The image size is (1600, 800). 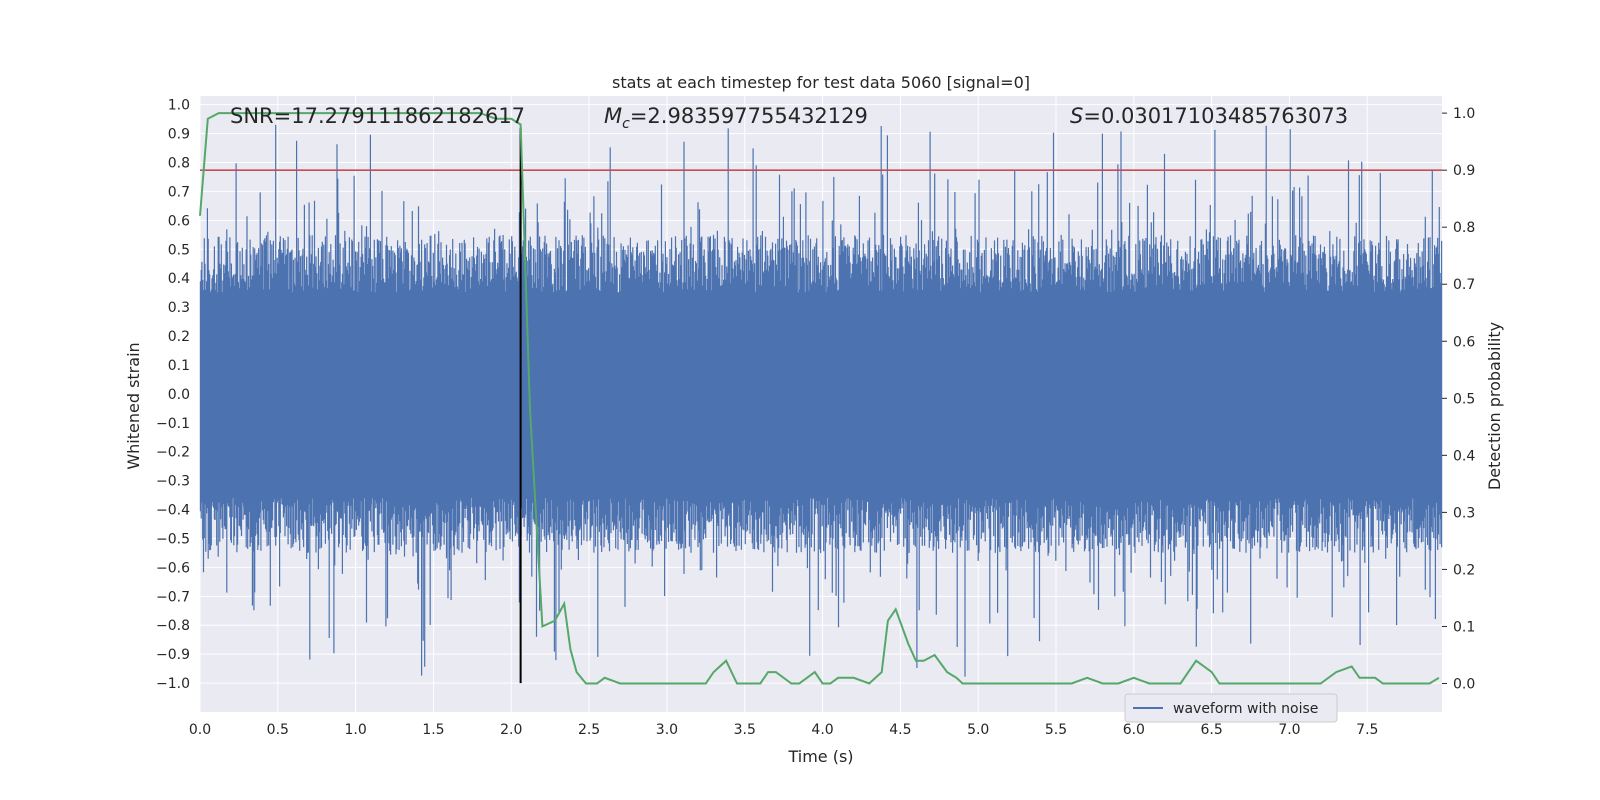 What do you see at coordinates (1464, 570) in the screenshot?
I see `right-y-tick-label: 0.2` at bounding box center [1464, 570].